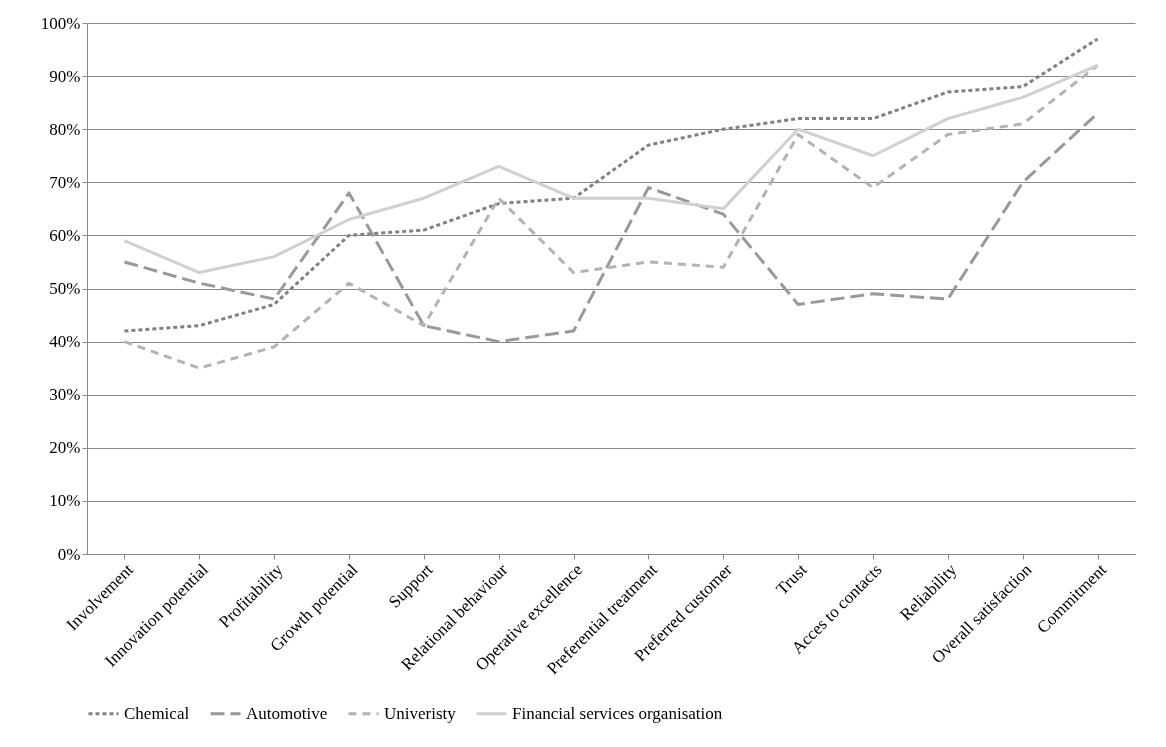 Image resolution: width=1166 pixels, height=747 pixels. What do you see at coordinates (65, 288) in the screenshot?
I see `y-tick-label: 50%` at bounding box center [65, 288].